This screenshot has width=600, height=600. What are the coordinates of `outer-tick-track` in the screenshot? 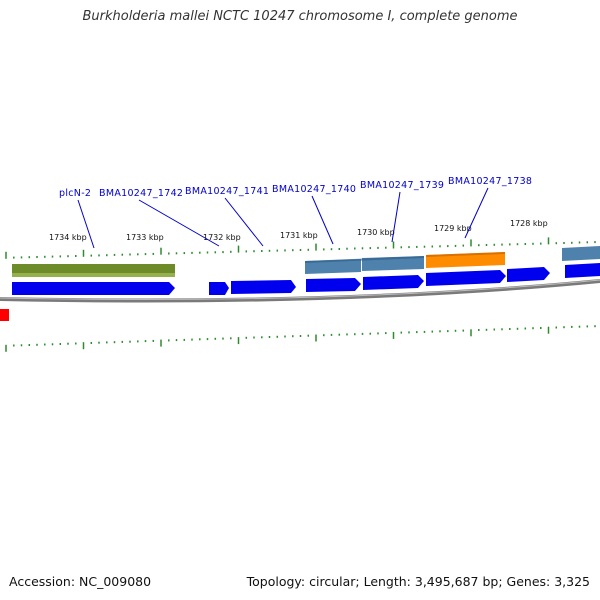 It's located at (300, 248).